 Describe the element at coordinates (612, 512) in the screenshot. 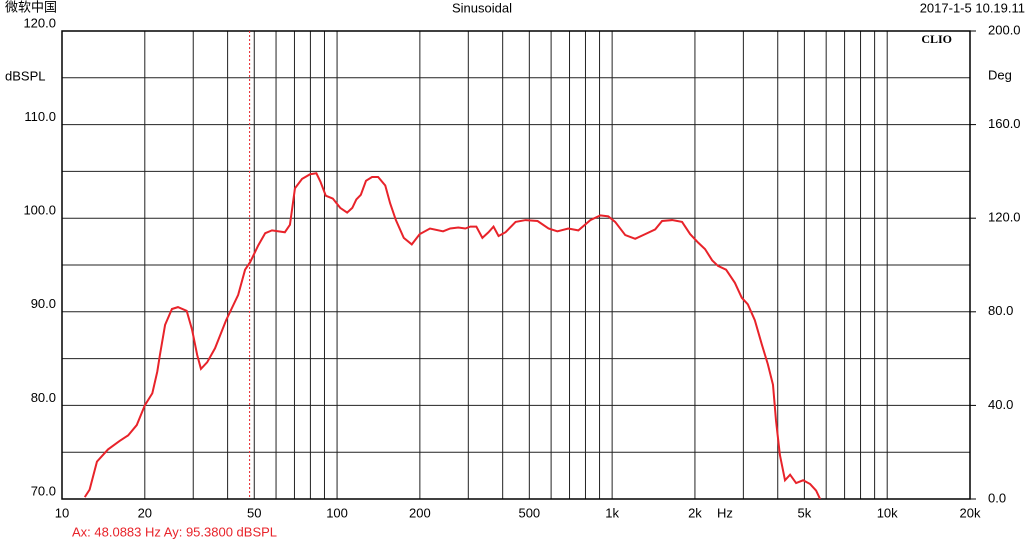

I see `x-tick-label: 1k` at that location.